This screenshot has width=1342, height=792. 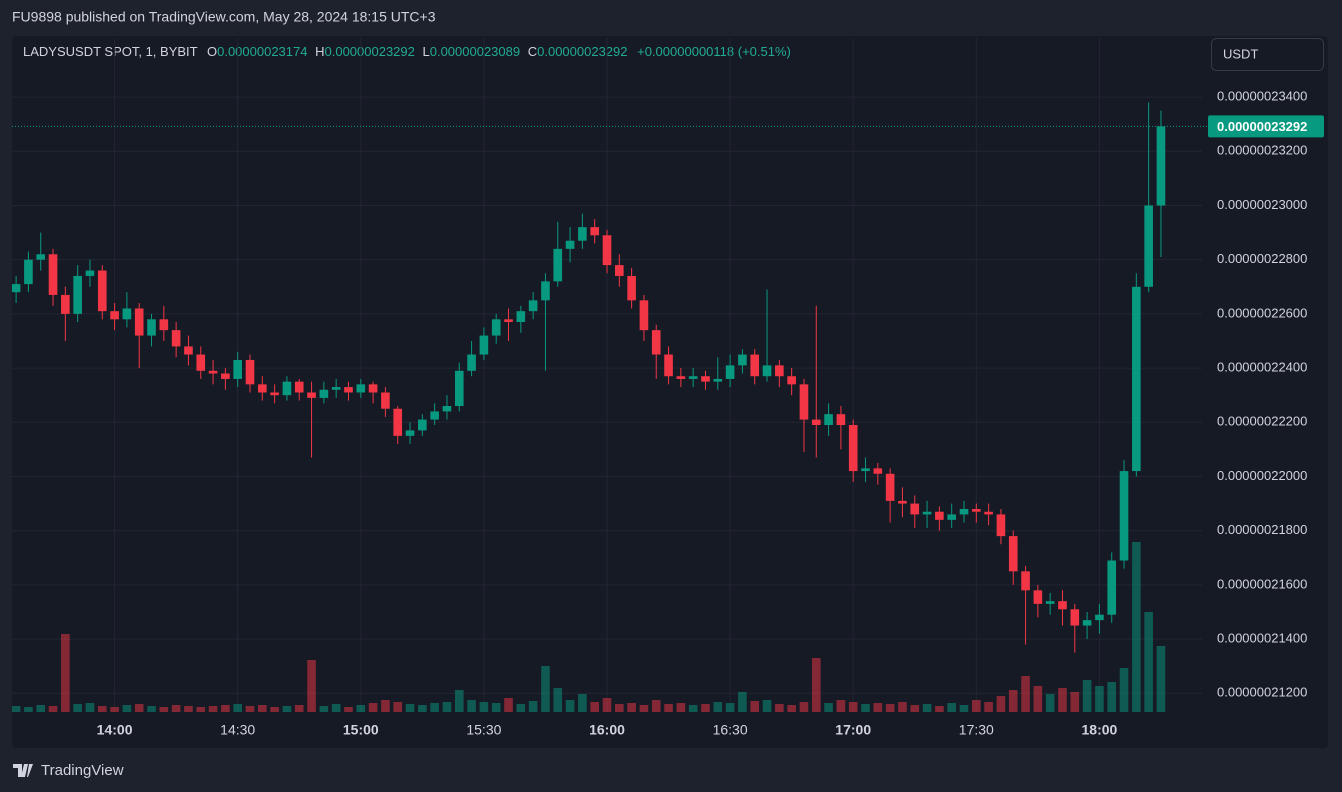 I want to click on x-tick-label: 17:00, so click(x=853, y=730).